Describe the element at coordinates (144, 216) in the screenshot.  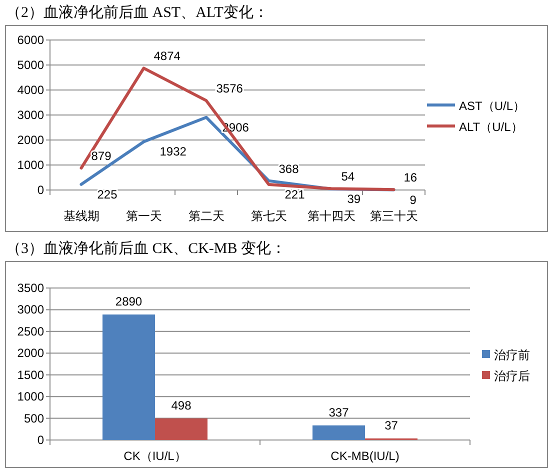
I see `x-tick-label: 第一天` at that location.